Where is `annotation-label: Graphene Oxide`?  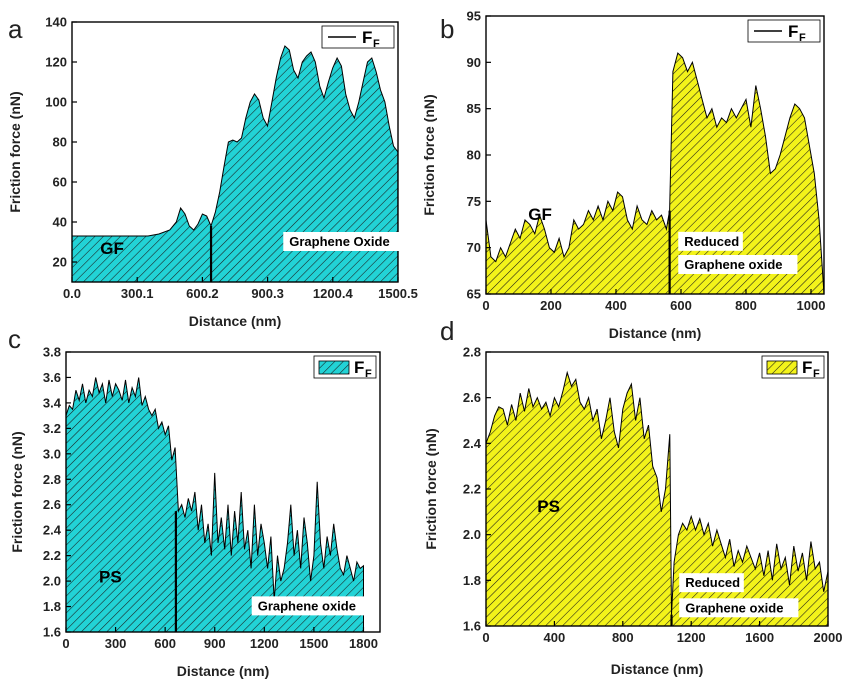 annotation-label: Graphene Oxide is located at coordinates (339, 241).